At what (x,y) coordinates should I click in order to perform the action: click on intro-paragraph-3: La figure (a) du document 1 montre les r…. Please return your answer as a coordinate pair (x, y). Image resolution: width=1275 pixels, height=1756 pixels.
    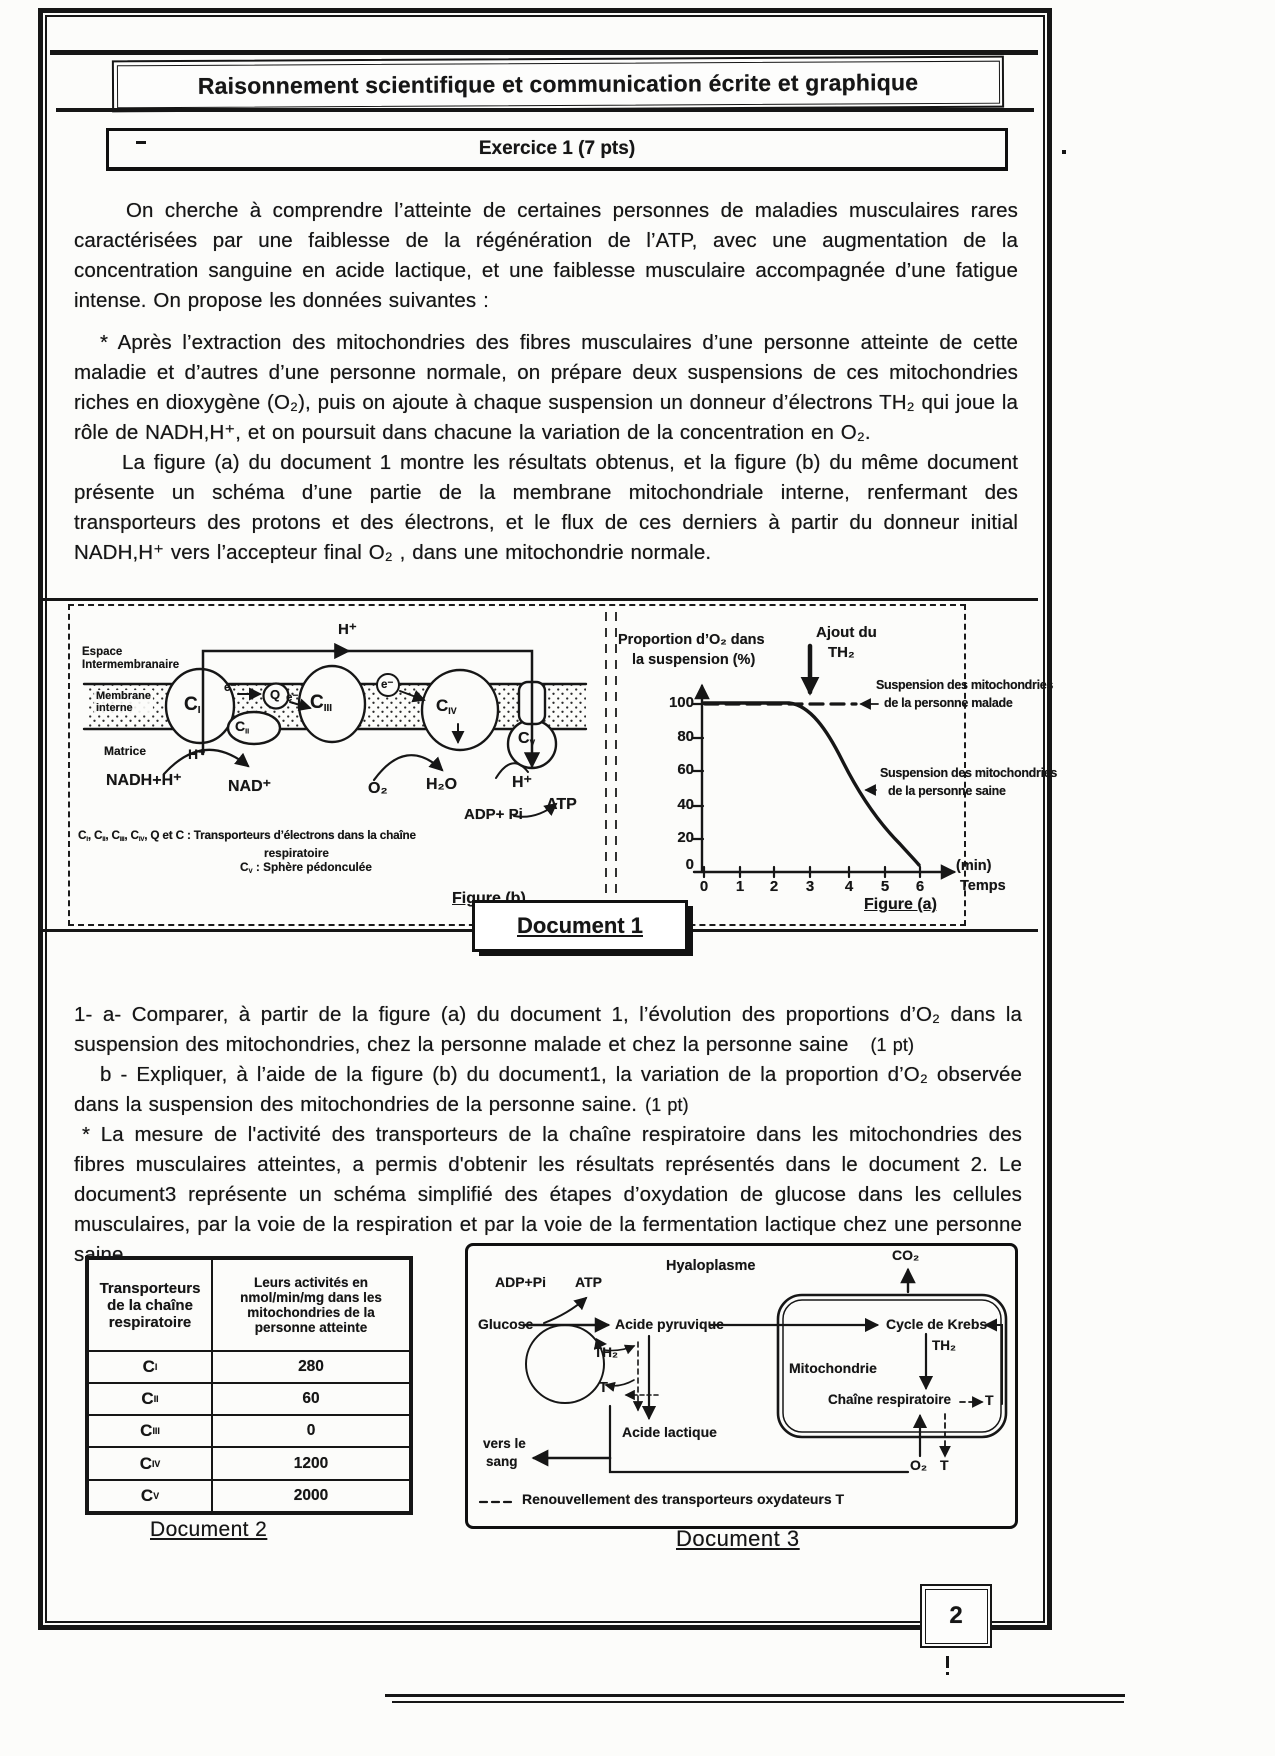
    Looking at the image, I should click on (546, 507).